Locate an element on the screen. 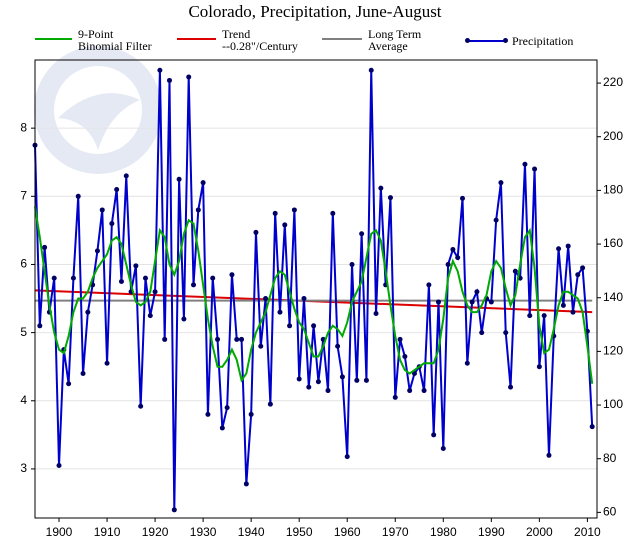 This screenshot has width=629, height=548. x-tick-label: 2010 is located at coordinates (587, 532).